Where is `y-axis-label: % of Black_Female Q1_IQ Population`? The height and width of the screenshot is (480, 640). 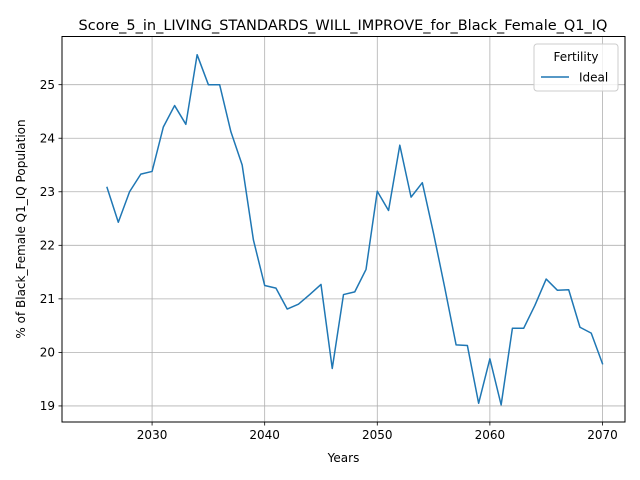
y-axis-label: % of Black_Female Q1_IQ Population is located at coordinates (21, 228).